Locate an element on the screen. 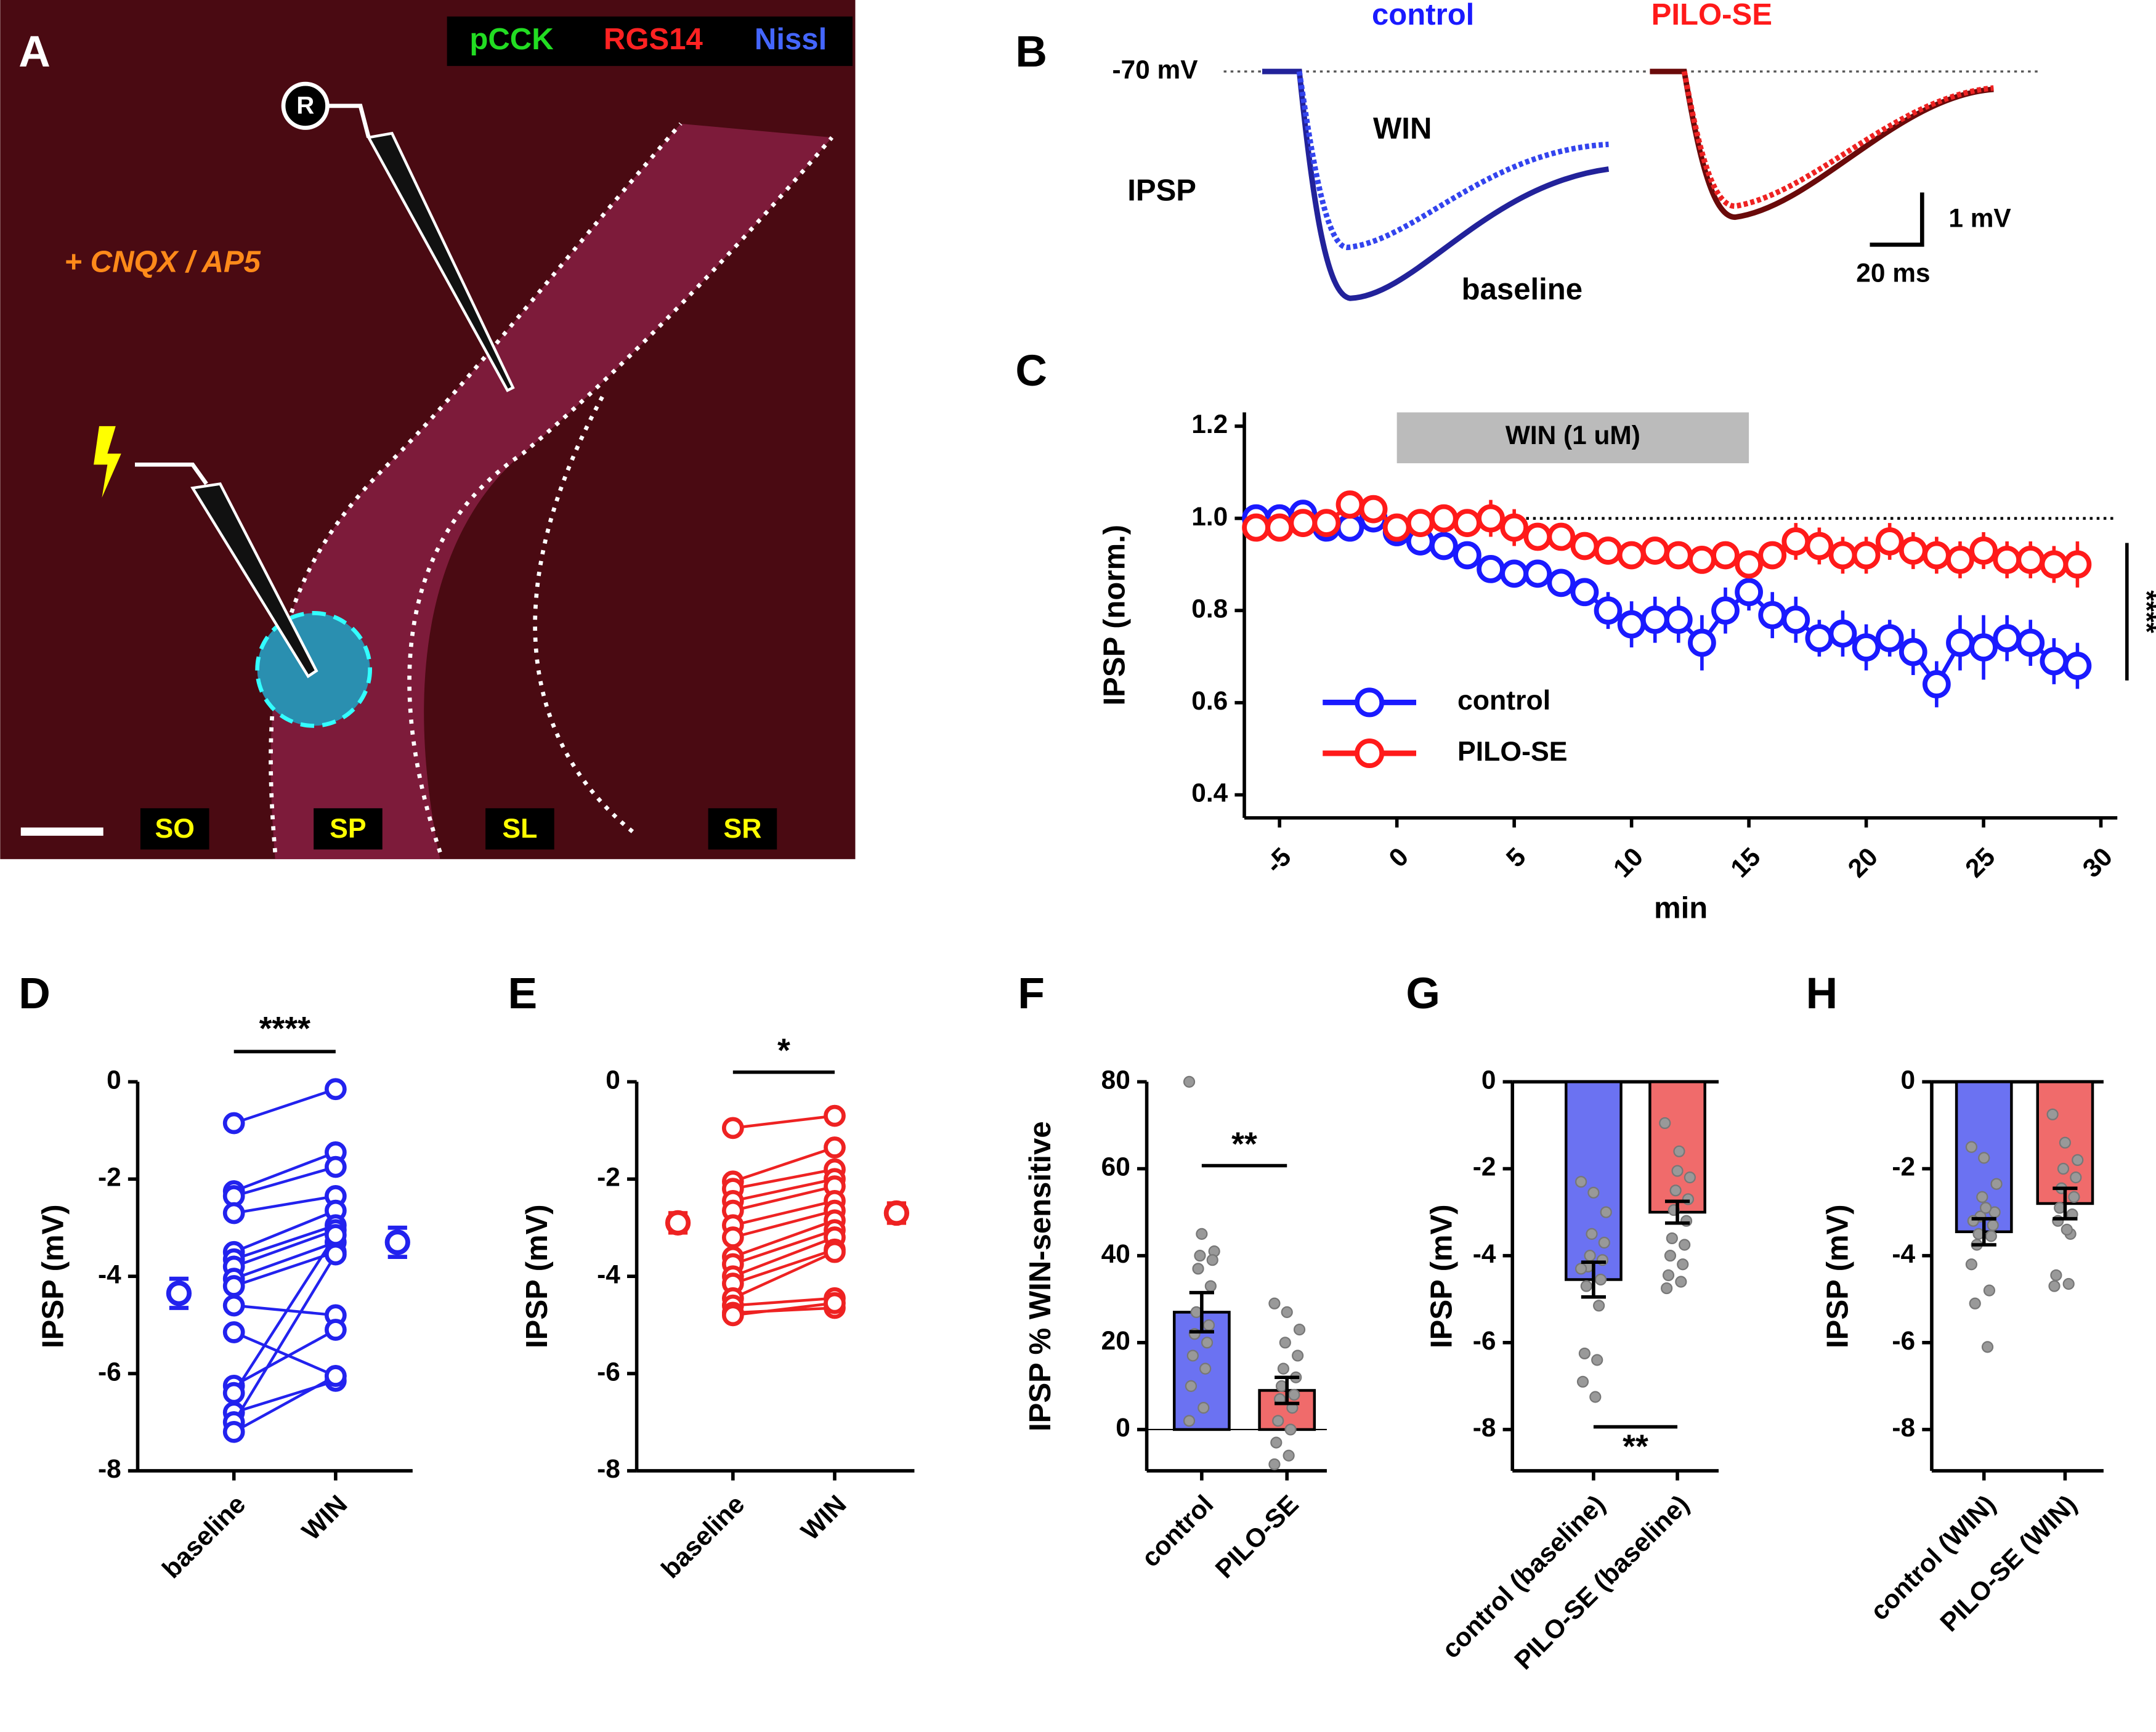 This screenshot has height=1732, width=2156. x-tick-label: baseline is located at coordinates (203, 1536).